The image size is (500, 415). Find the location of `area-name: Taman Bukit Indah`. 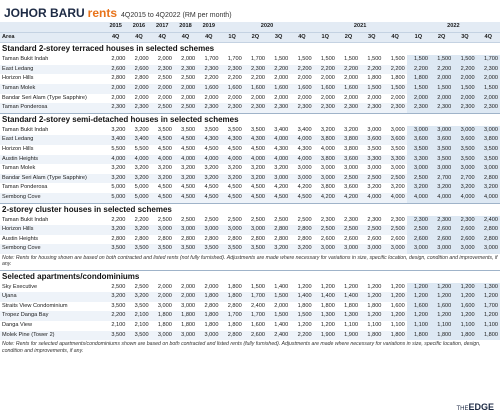

area-name: Taman Bukit Indah is located at coordinates (25, 59).